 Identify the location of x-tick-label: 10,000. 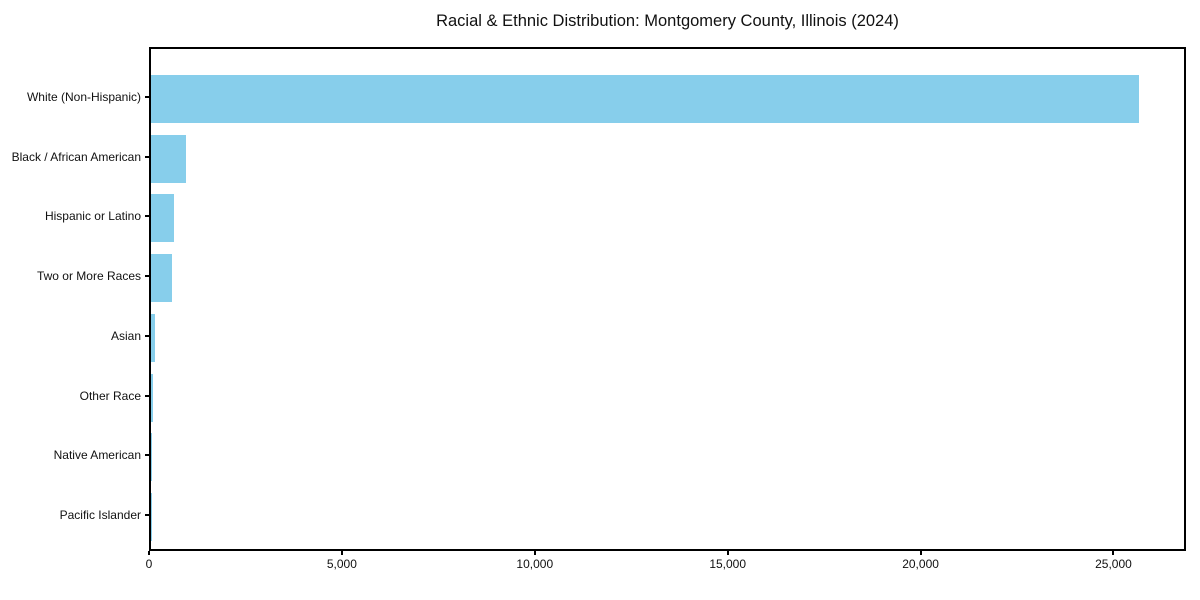
(535, 564).